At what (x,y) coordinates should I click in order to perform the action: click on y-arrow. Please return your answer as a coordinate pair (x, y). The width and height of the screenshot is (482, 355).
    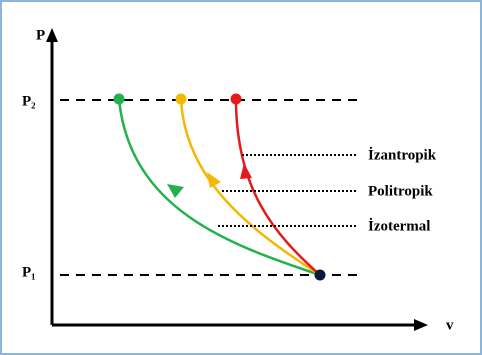
    Looking at the image, I should click on (52, 35).